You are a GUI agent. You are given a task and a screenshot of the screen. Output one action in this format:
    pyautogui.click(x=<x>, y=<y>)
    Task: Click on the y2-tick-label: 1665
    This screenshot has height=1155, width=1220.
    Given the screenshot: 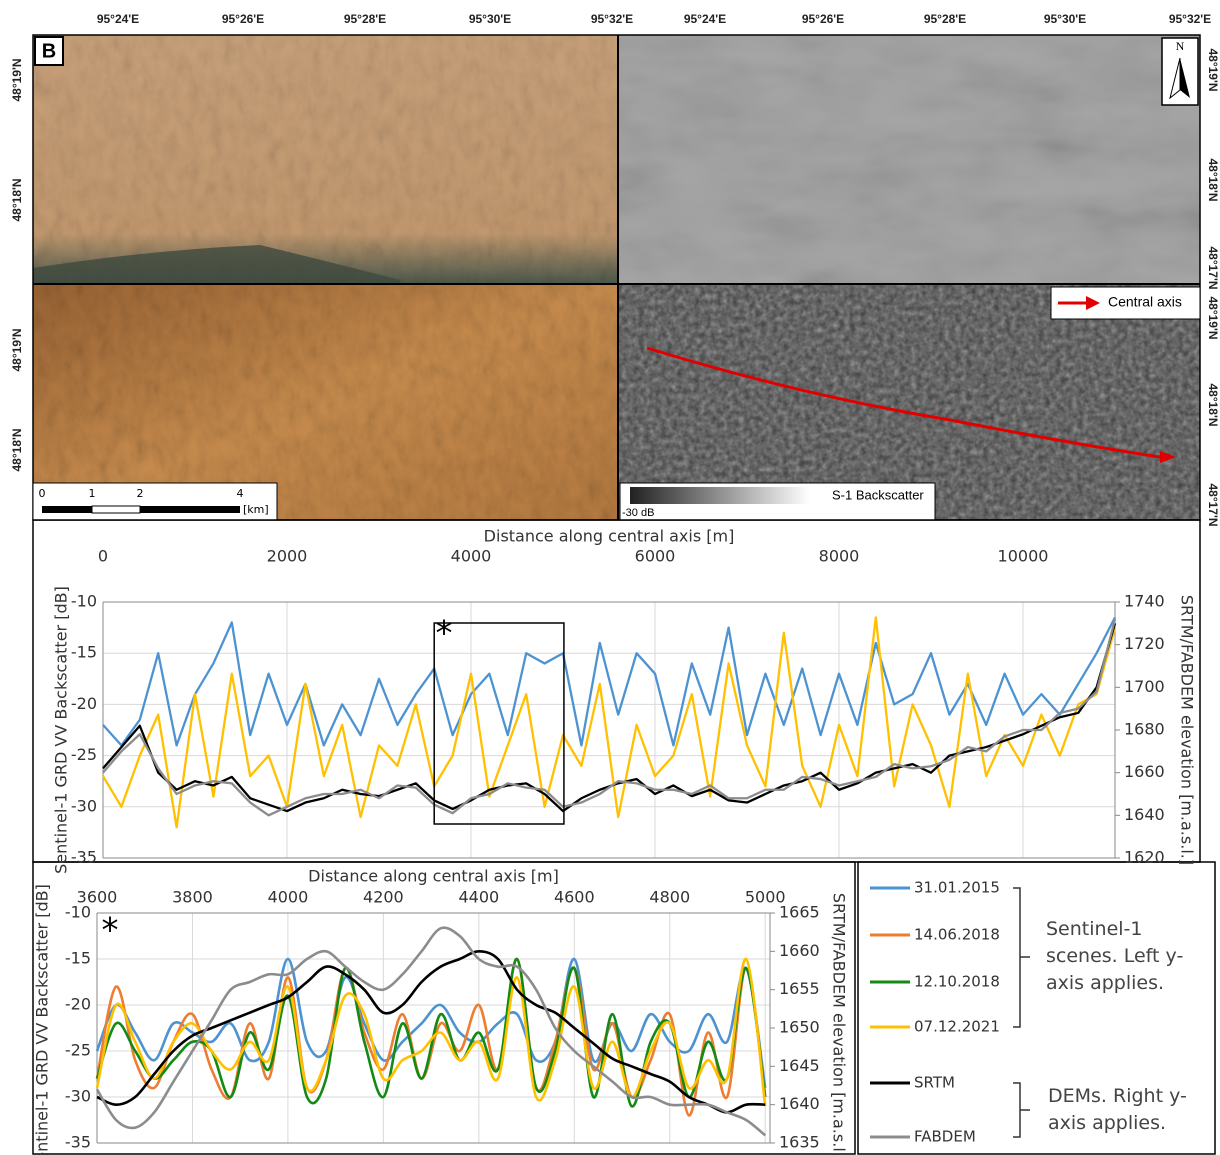 What is the action you would take?
    pyautogui.click(x=799, y=912)
    